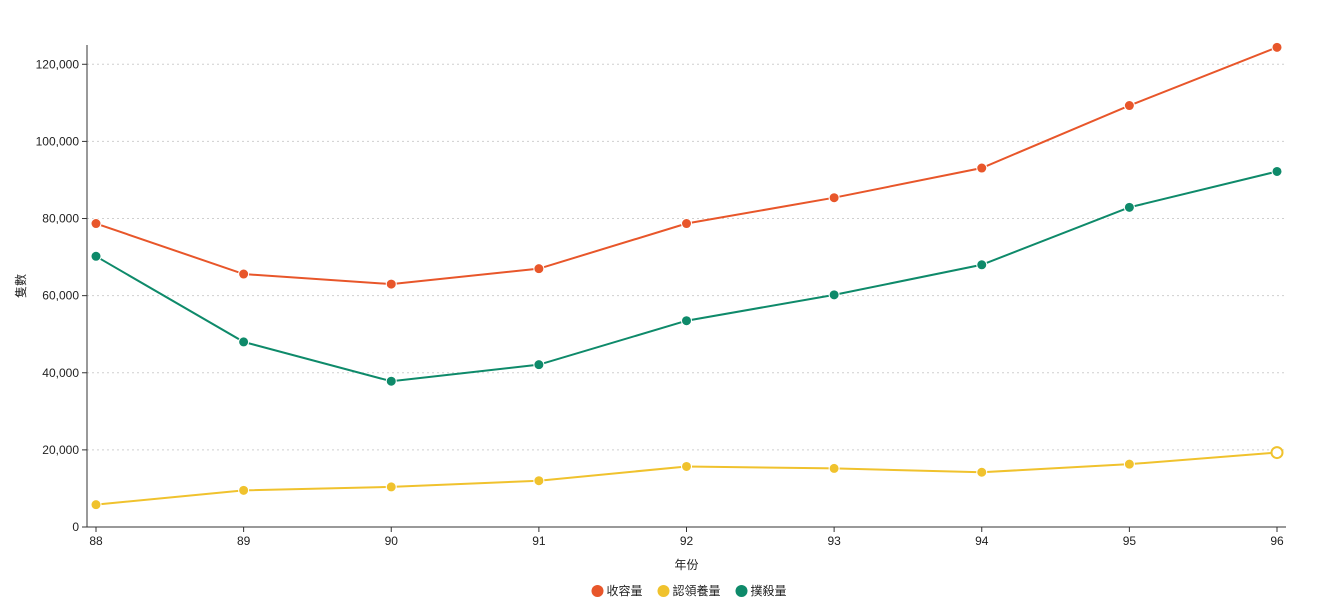 The height and width of the screenshot is (613, 1317). What do you see at coordinates (1277, 541) in the screenshot?
I see `x-tick-label: 96` at bounding box center [1277, 541].